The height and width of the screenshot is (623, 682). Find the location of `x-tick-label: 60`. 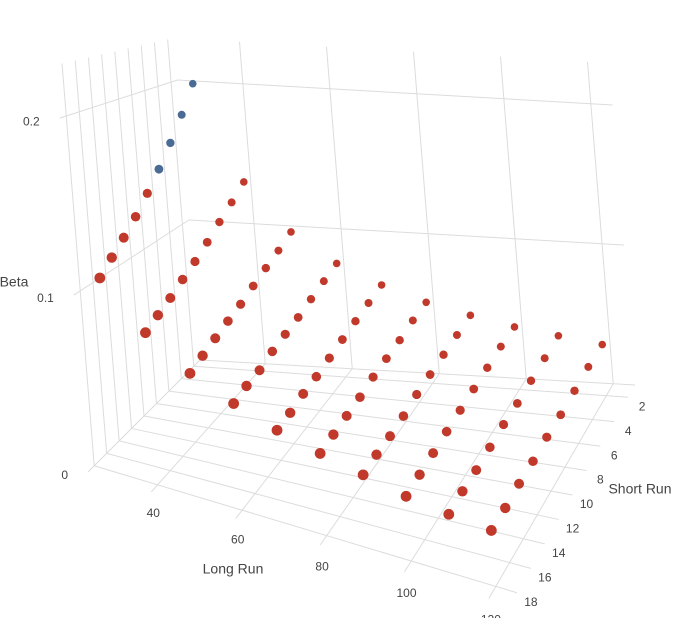

x-tick-label: 60 is located at coordinates (238, 540).